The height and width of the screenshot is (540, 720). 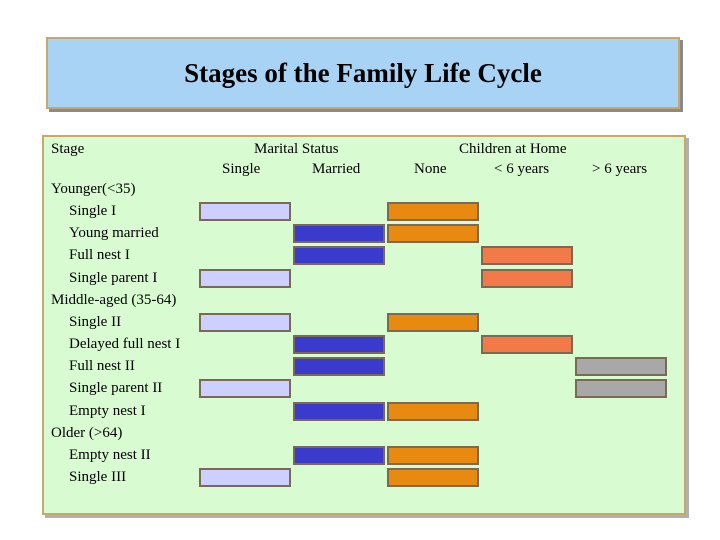 What do you see at coordinates (116, 388) in the screenshot?
I see `stage-label: Single parent II` at bounding box center [116, 388].